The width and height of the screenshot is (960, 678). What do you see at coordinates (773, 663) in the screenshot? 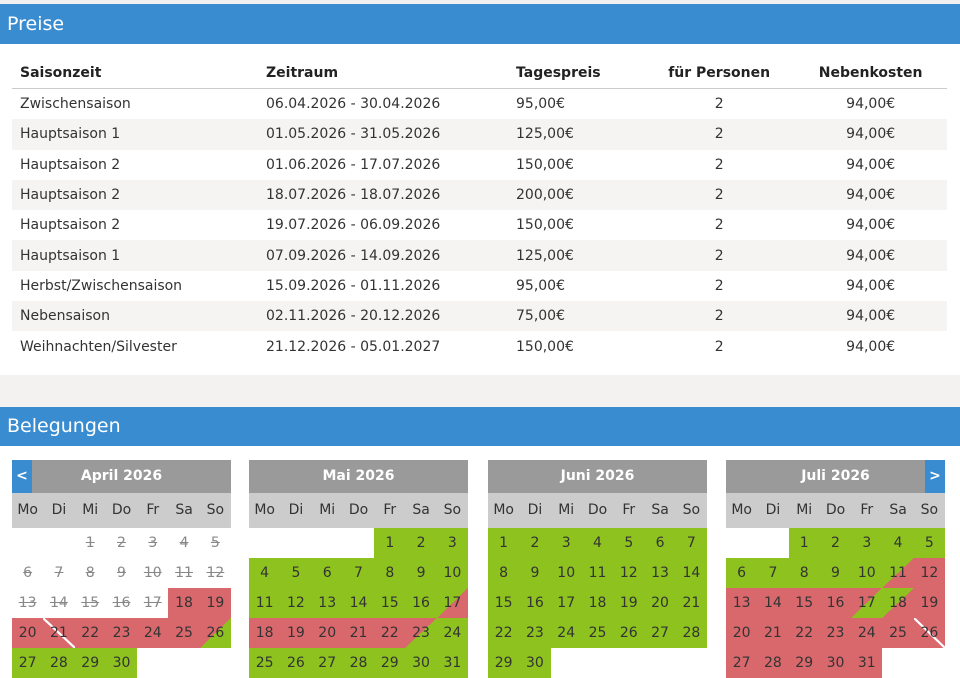
I see `day-booked: 28` at bounding box center [773, 663].